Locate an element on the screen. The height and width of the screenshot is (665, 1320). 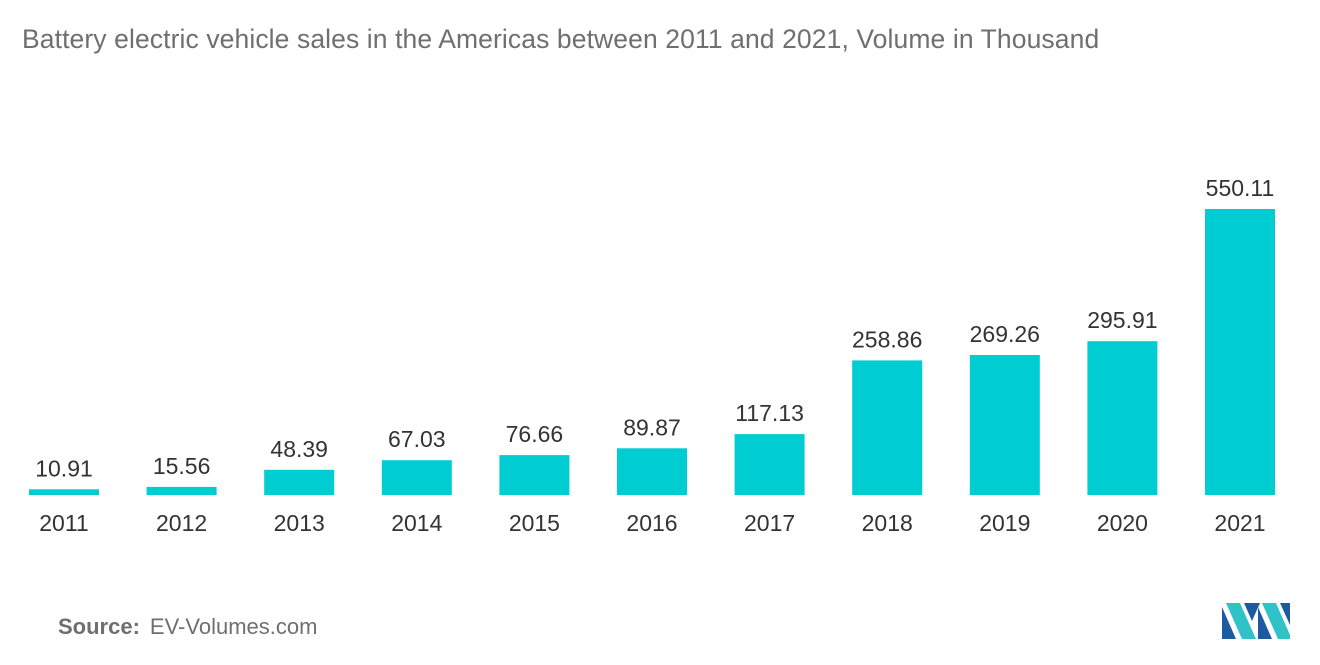
x-tick-2020: 2020 is located at coordinates (1122, 523).